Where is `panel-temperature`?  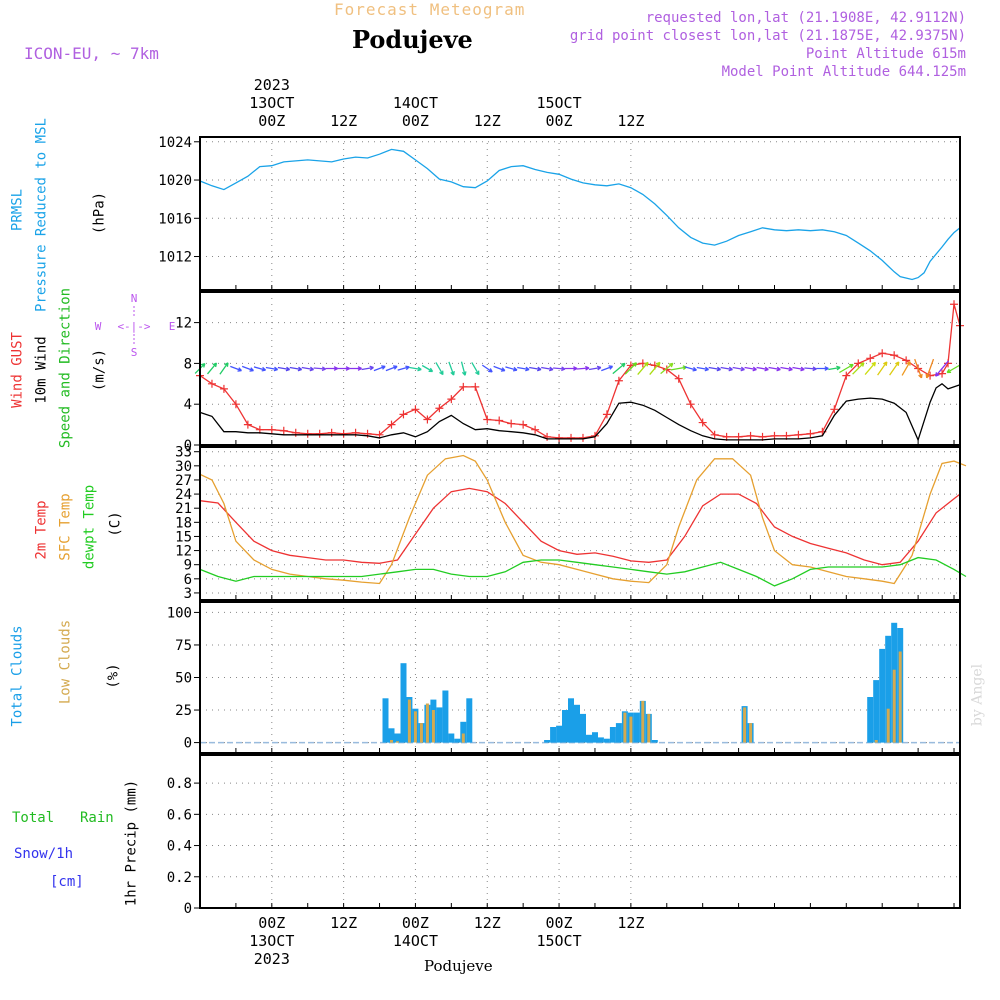 panel-temperature is located at coordinates (580, 523).